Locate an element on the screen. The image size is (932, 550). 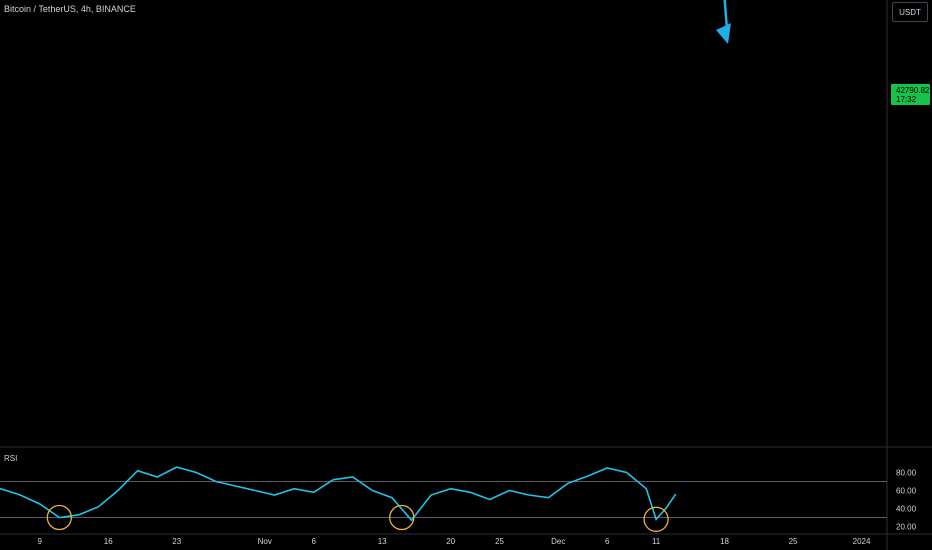
chart-title: Bitcoin / TetherUS, 4h, BINANCE is located at coordinates (70, 9).